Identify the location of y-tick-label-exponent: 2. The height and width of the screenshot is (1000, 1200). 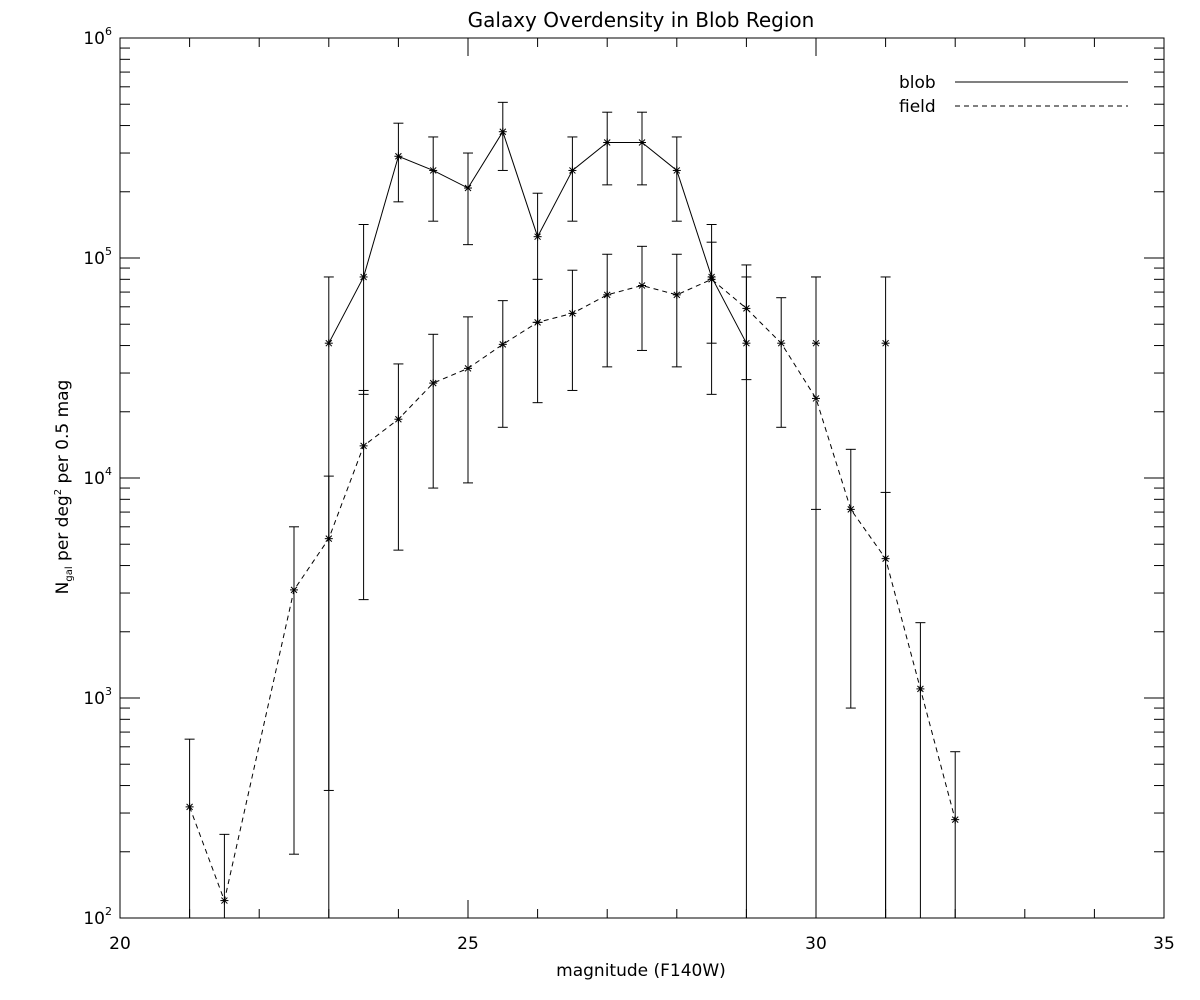
(108, 911).